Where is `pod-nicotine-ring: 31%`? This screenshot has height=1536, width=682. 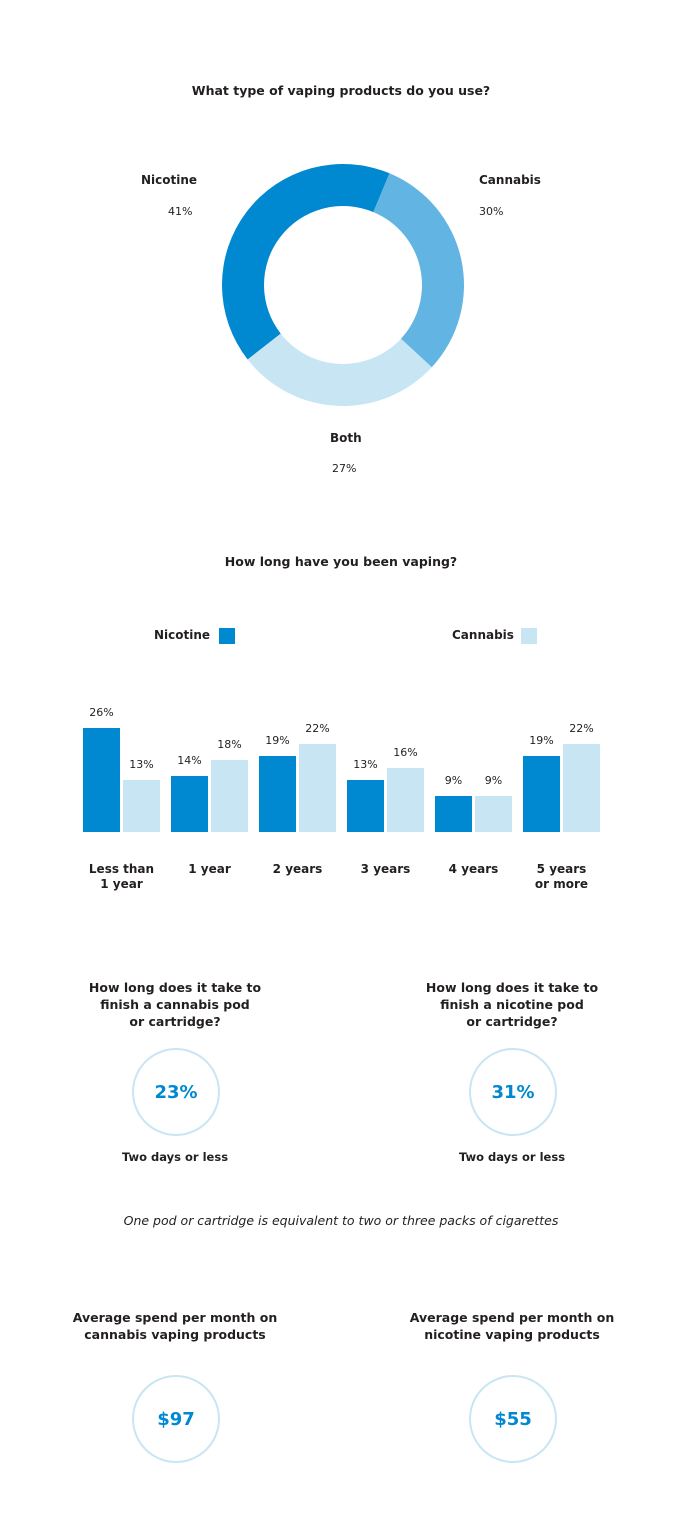 pod-nicotine-ring: 31% is located at coordinates (513, 1092).